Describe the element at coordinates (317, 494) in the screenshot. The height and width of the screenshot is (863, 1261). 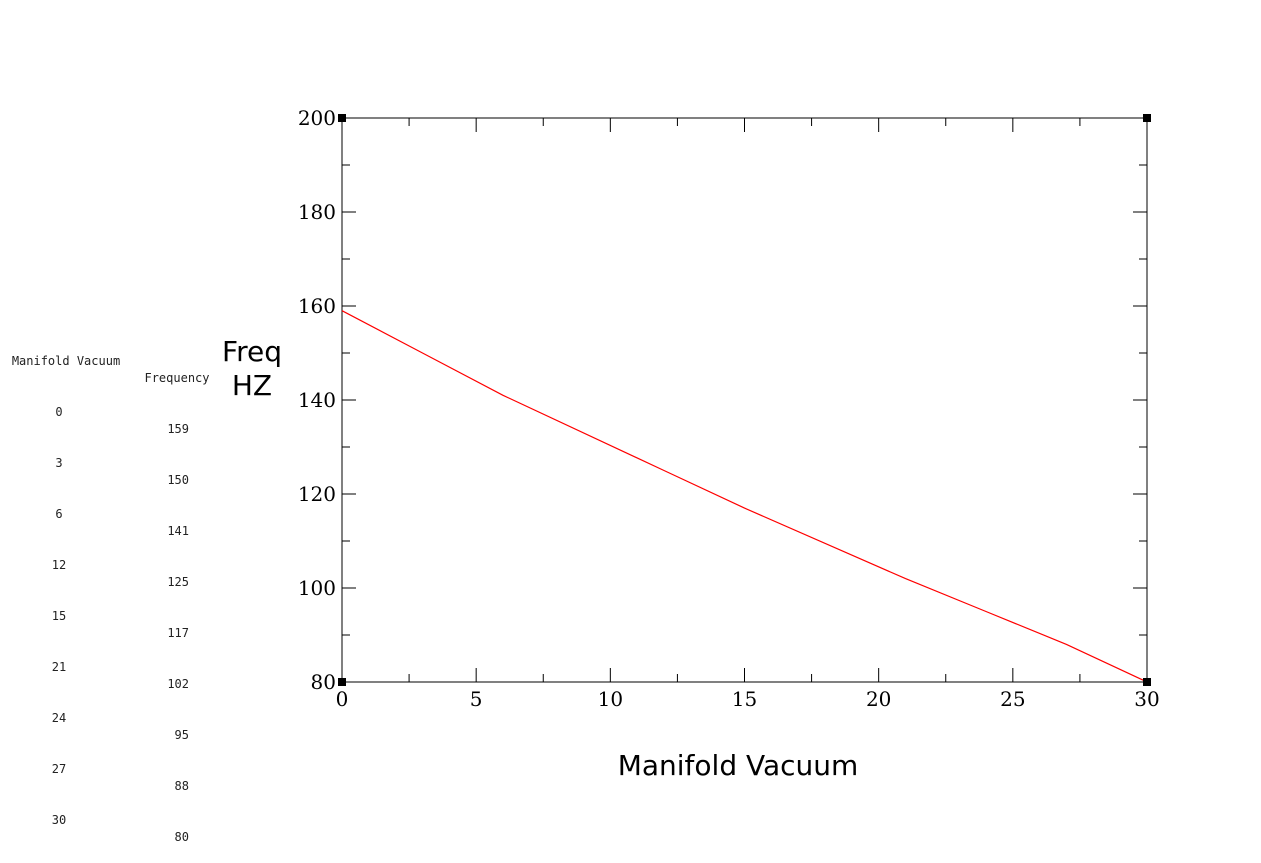
I see `y-tick-label: 120` at that location.